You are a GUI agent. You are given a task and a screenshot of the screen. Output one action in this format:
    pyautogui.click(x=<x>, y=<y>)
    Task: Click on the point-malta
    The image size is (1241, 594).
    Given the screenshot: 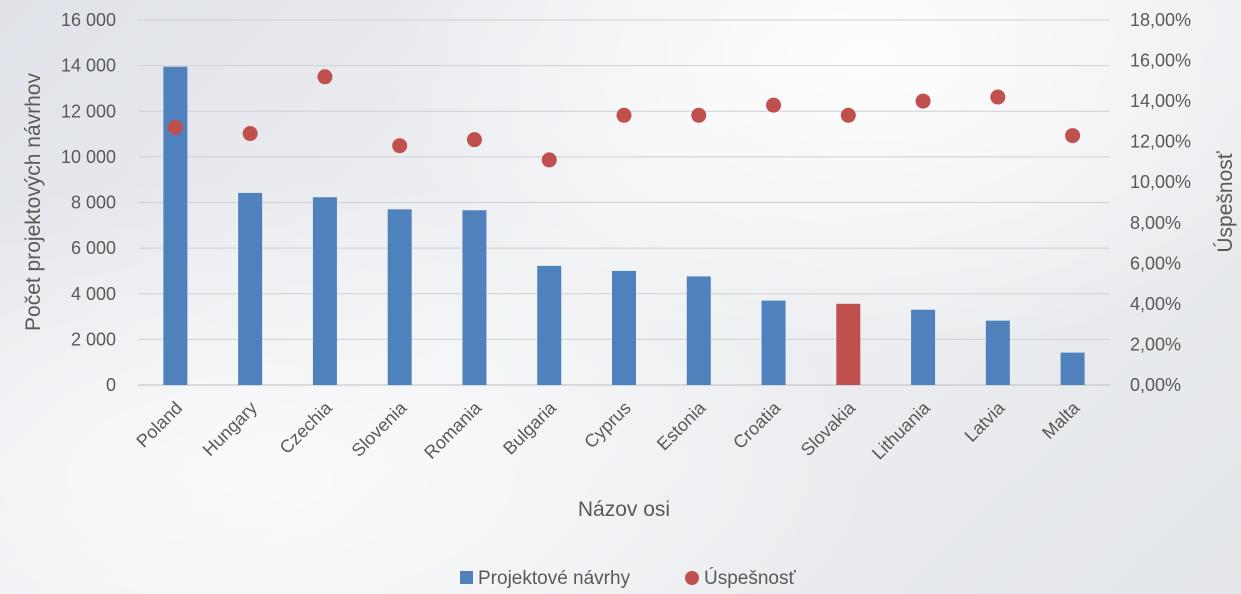 What is the action you would take?
    pyautogui.click(x=1073, y=136)
    